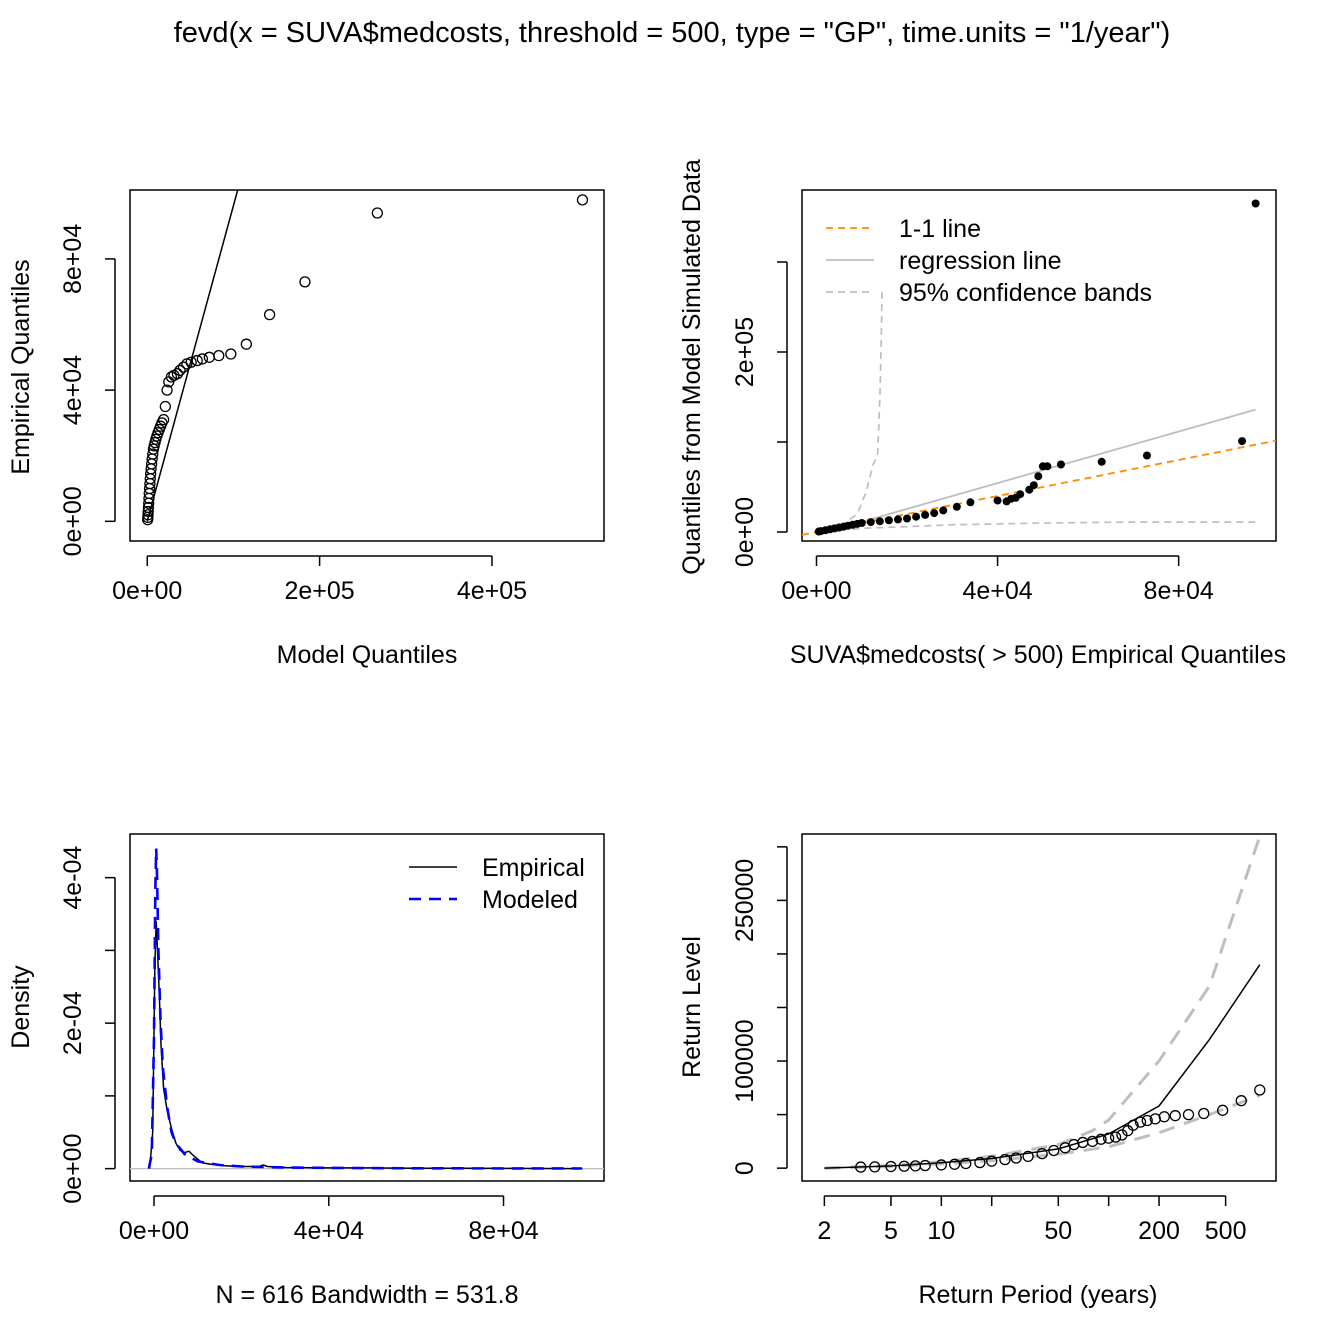 The height and width of the screenshot is (1344, 1344). I want to click on qq-simulated-legend-label: 1-1 line, so click(940, 229).